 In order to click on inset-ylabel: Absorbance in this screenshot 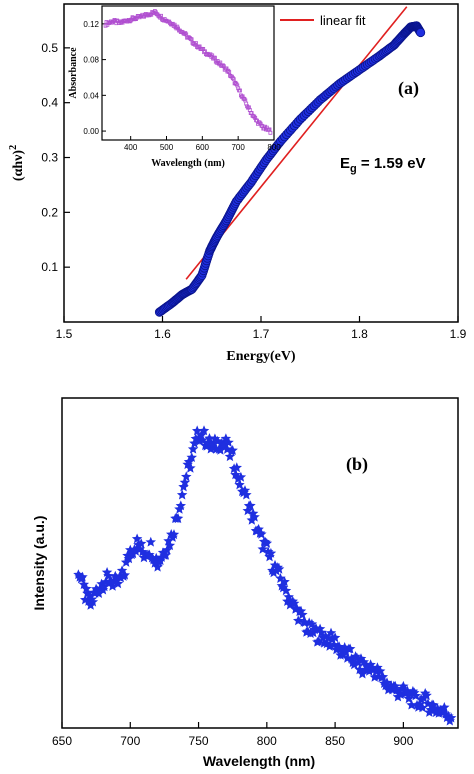, I will do `click(73, 73)`.